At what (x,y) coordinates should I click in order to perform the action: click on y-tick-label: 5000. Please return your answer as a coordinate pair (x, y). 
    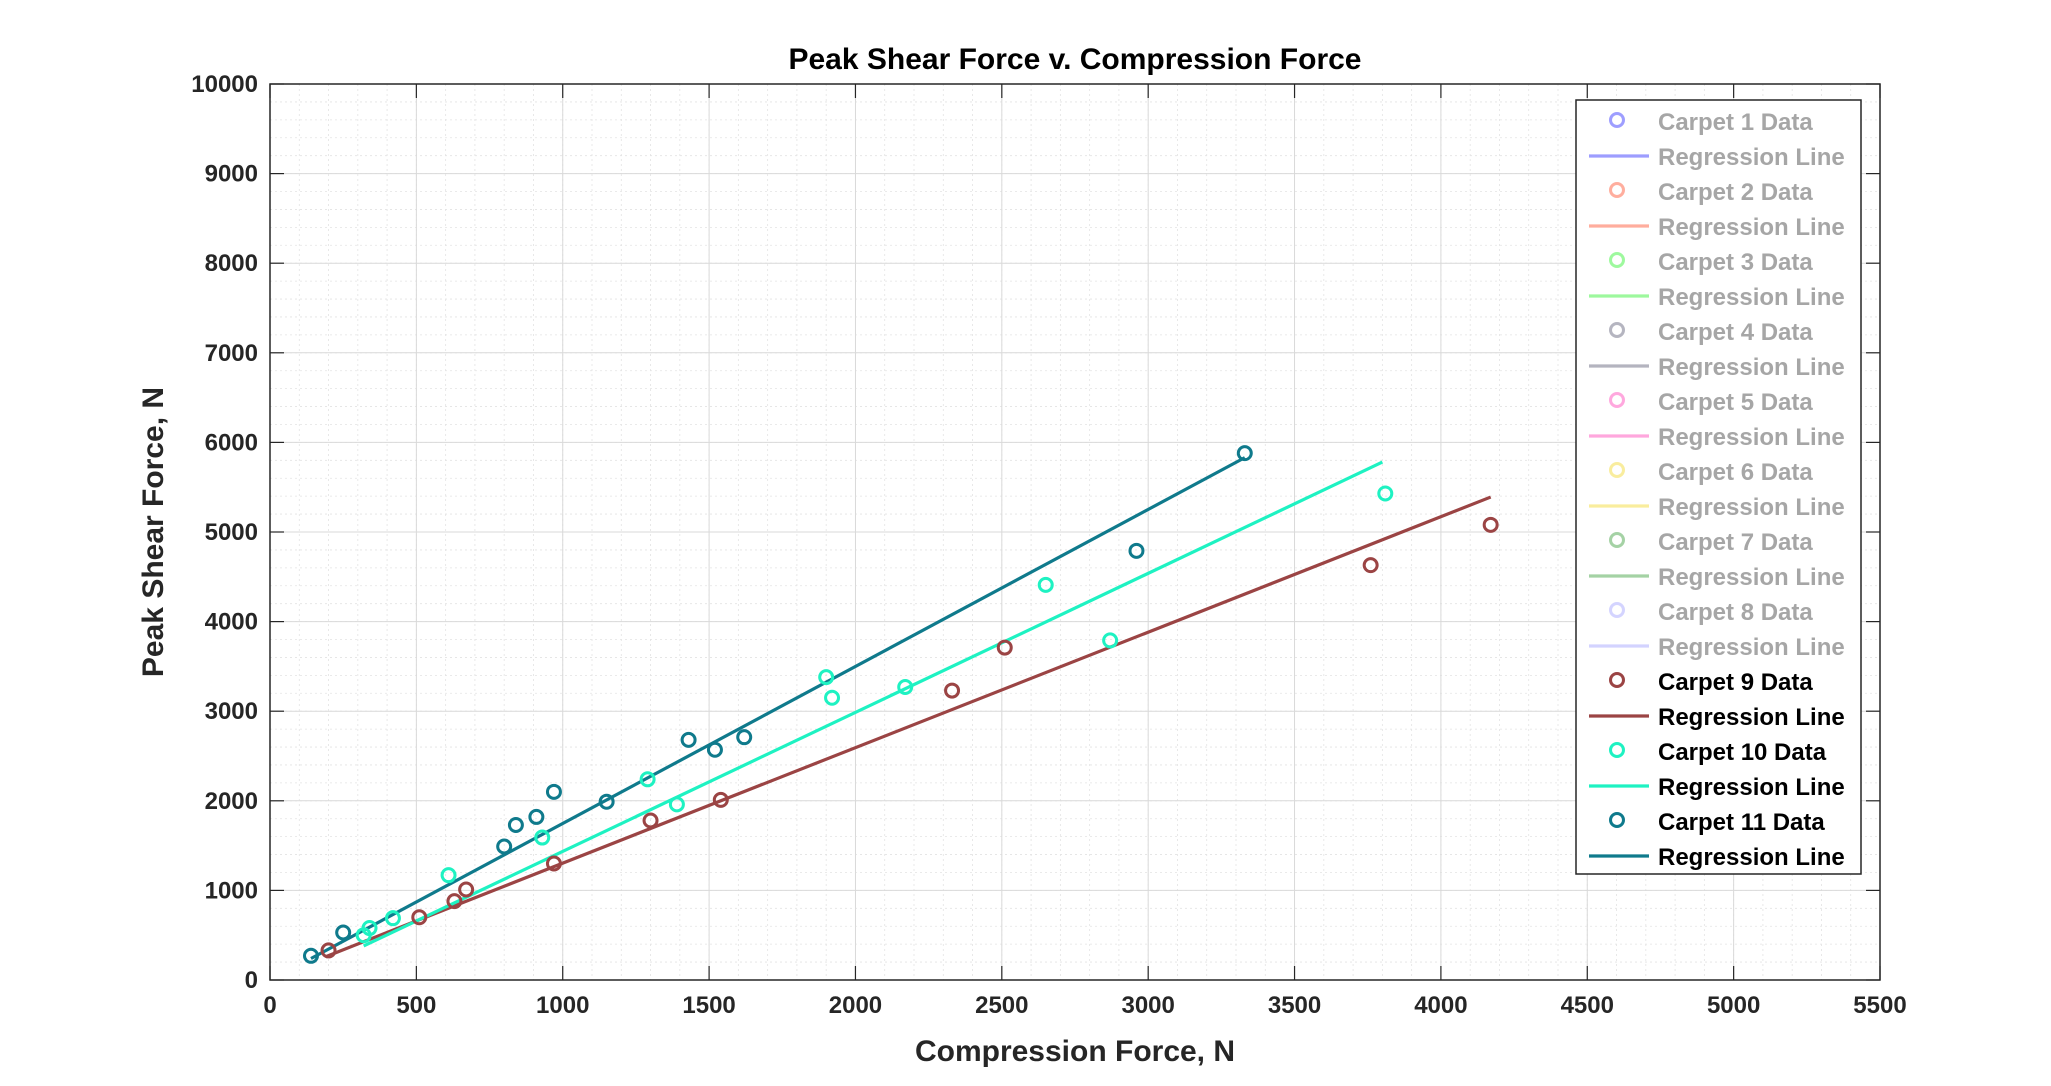
    Looking at the image, I should click on (231, 532).